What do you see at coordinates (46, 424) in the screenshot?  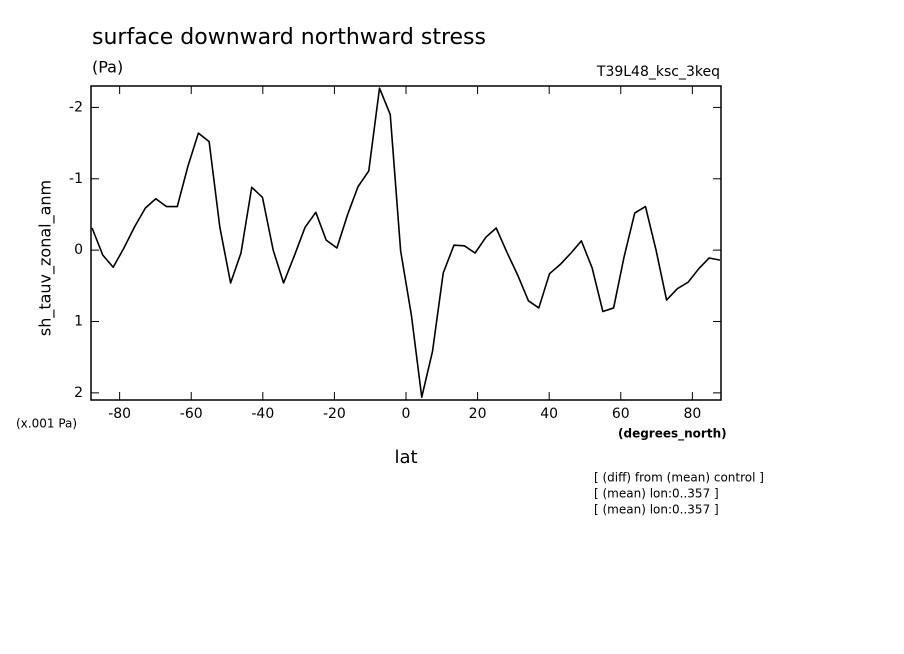 I see `y-scale-note: (x.001 Pa)` at bounding box center [46, 424].